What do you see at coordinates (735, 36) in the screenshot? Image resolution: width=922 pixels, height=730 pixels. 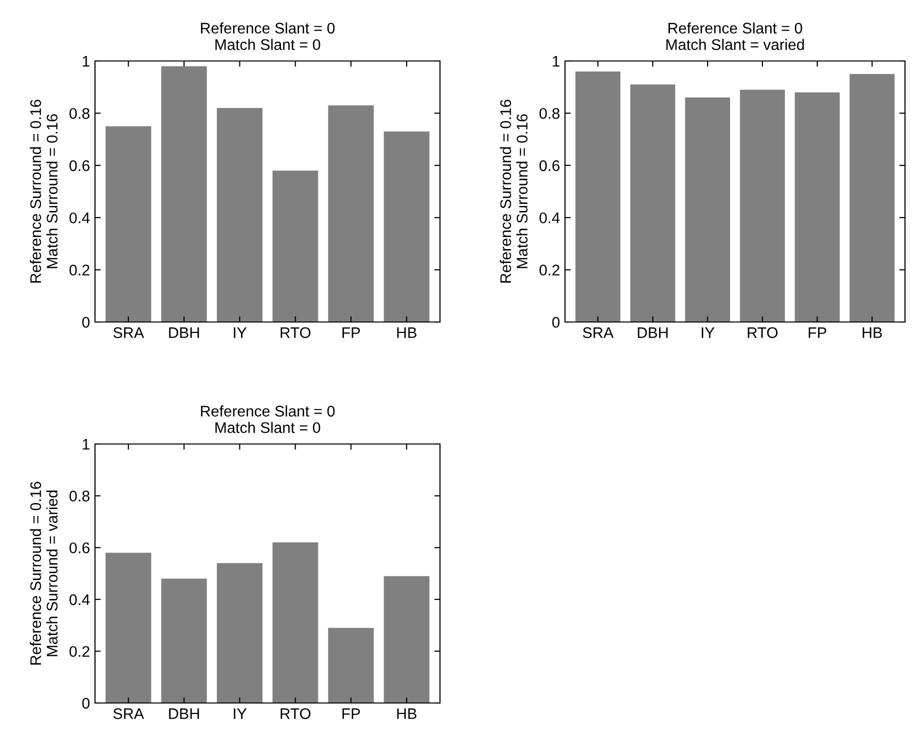 I see `chart-title: Reference Slant = 0 Match Slant = varied` at bounding box center [735, 36].